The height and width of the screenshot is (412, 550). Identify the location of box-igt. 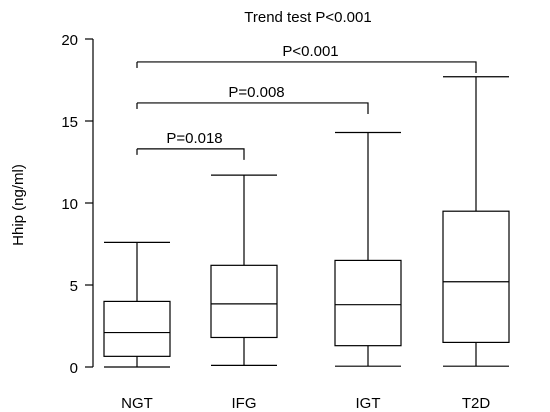
(368, 249).